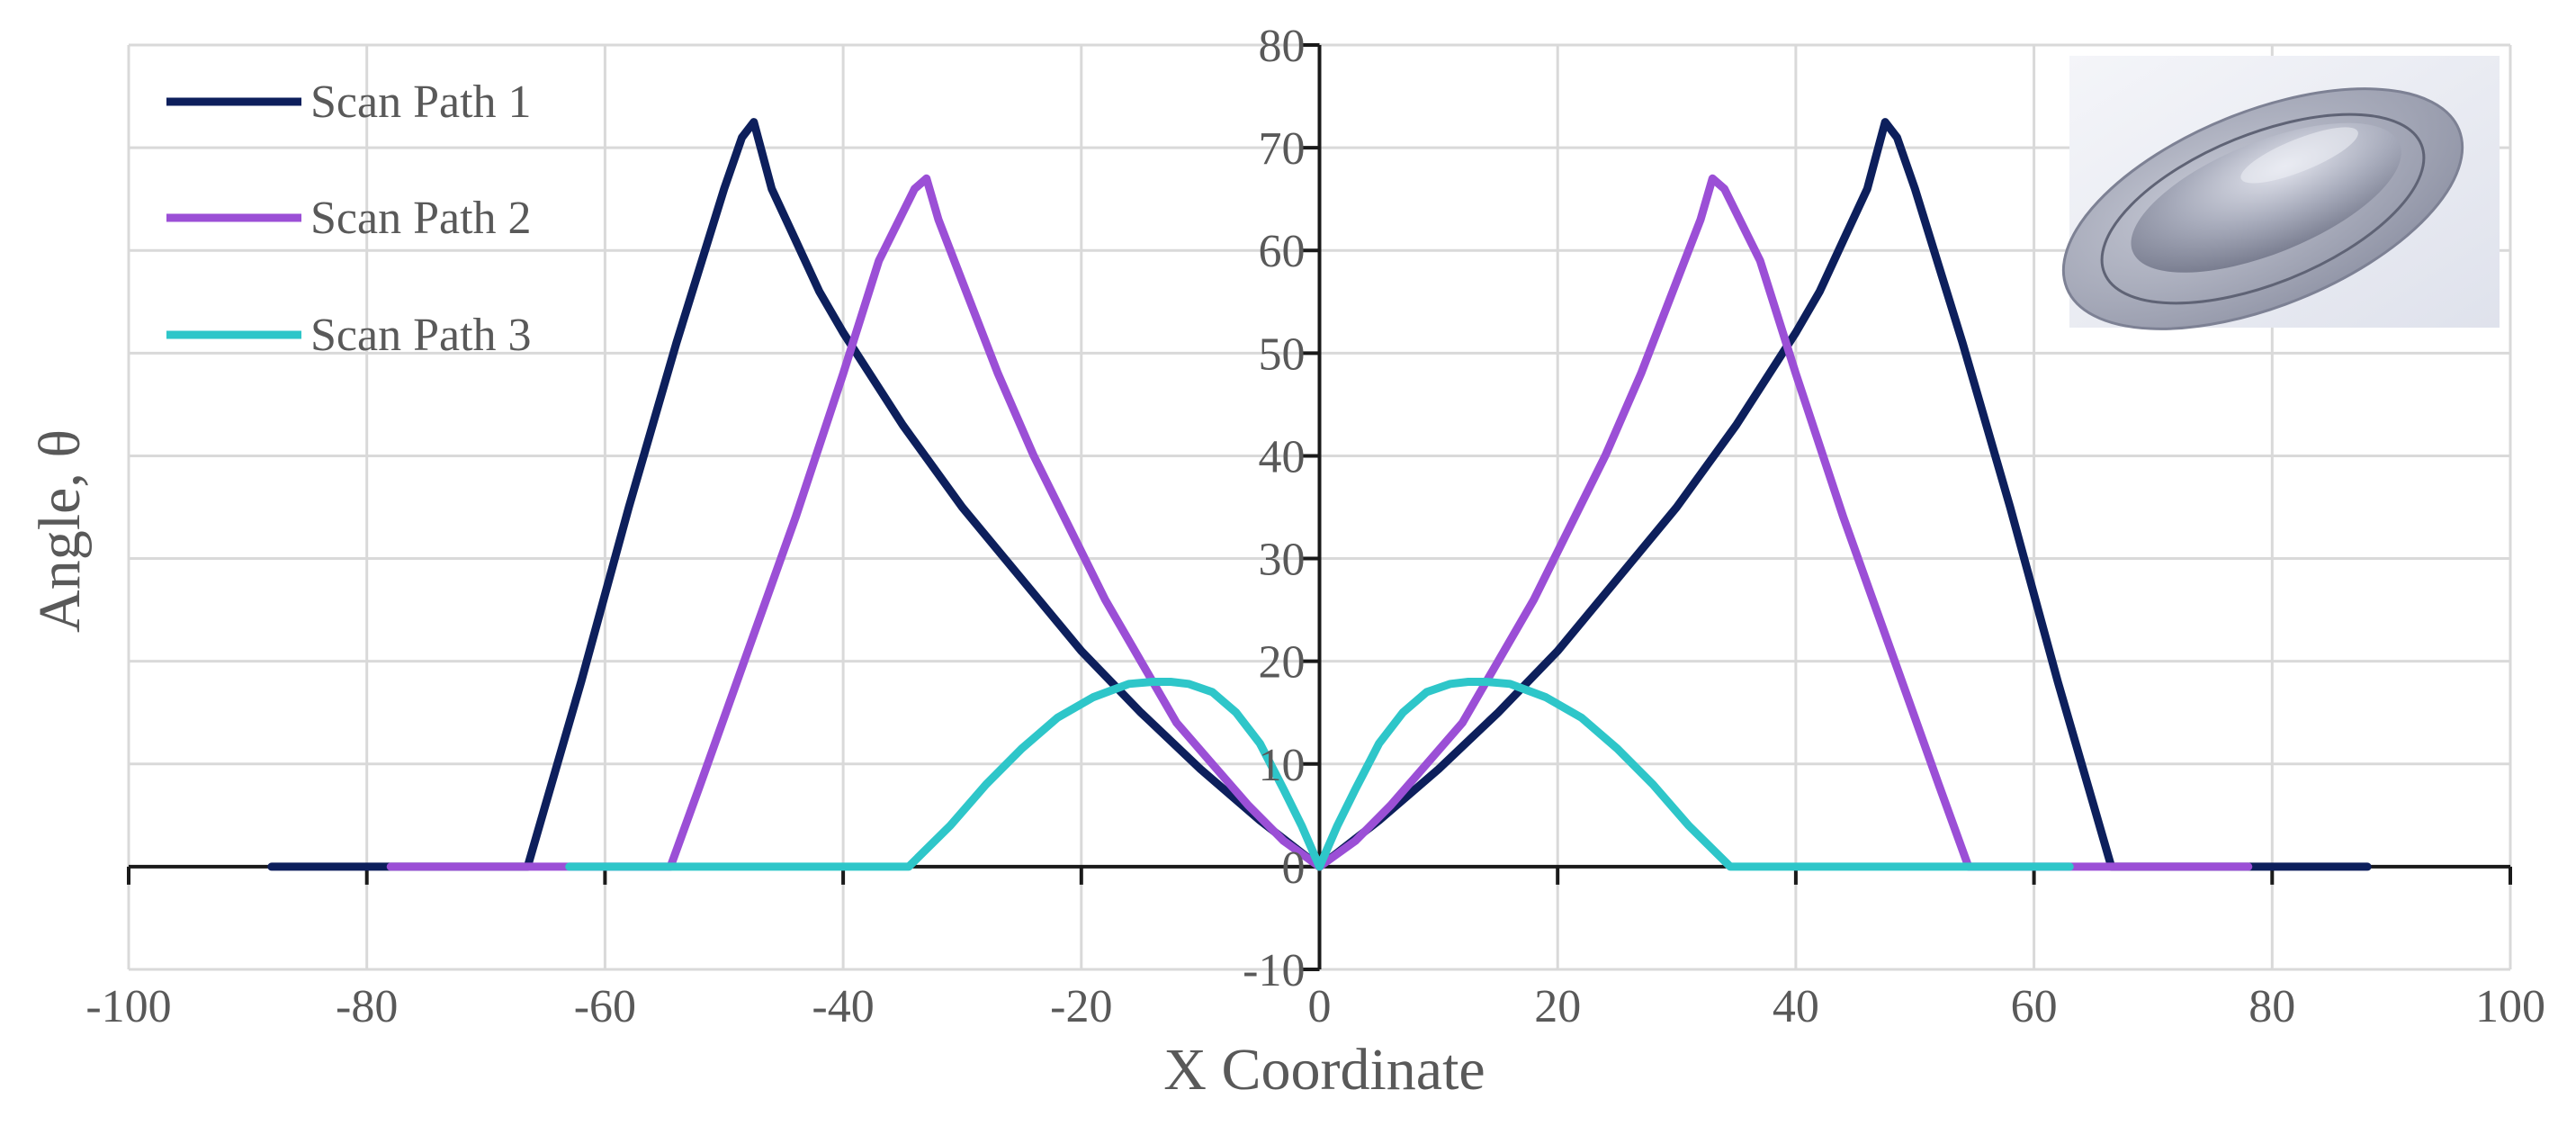 Image resolution: width=2576 pixels, height=1126 pixels. Describe the element at coordinates (2266, 197) in the screenshot. I see `dome` at that location.